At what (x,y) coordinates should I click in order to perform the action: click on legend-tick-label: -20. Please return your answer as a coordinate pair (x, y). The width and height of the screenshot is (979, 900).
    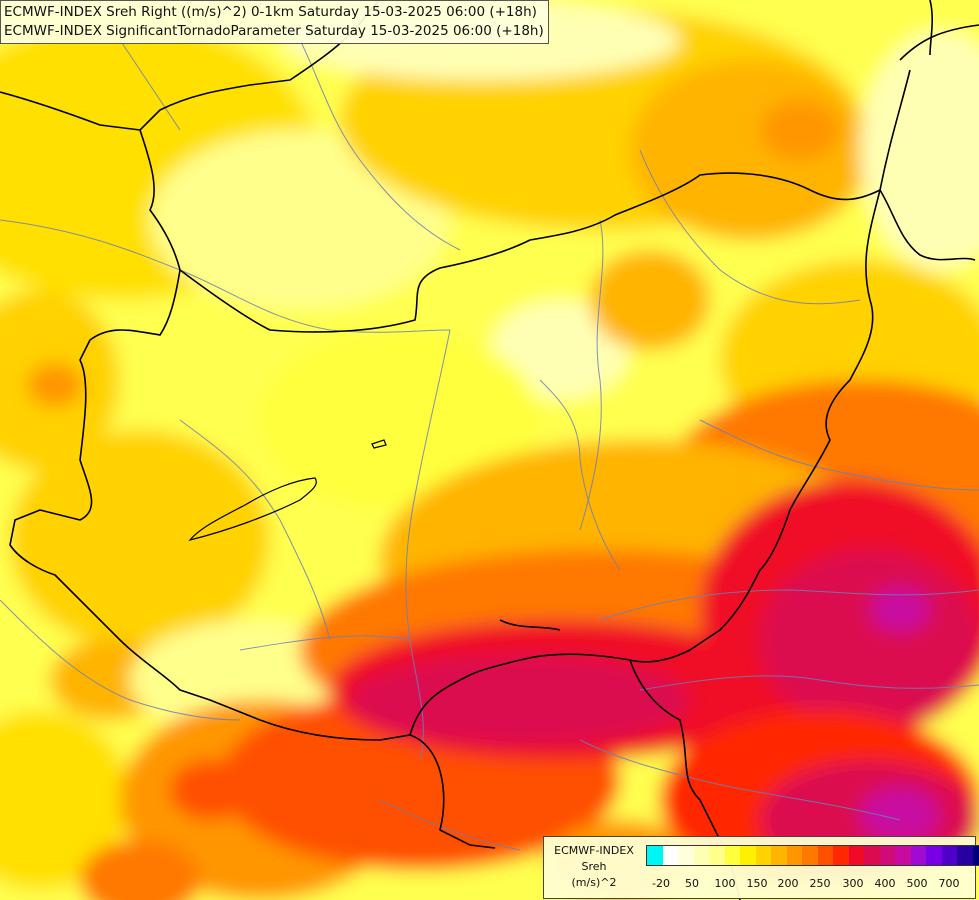
    Looking at the image, I should click on (661, 883).